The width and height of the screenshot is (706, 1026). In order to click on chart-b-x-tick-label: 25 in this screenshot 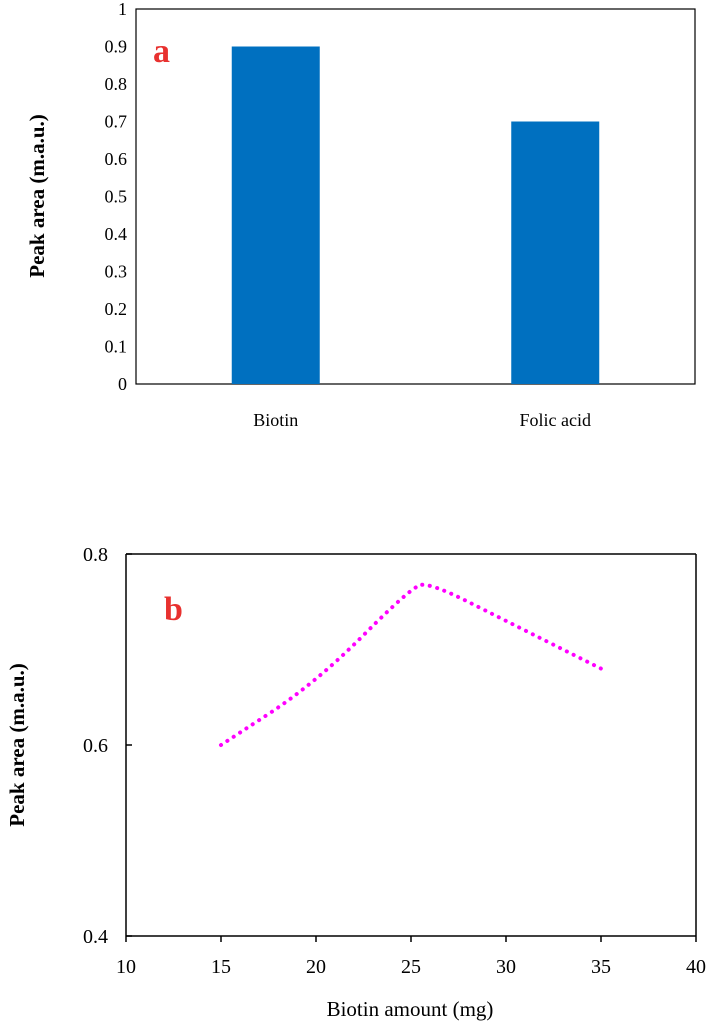, I will do `click(411, 967)`.